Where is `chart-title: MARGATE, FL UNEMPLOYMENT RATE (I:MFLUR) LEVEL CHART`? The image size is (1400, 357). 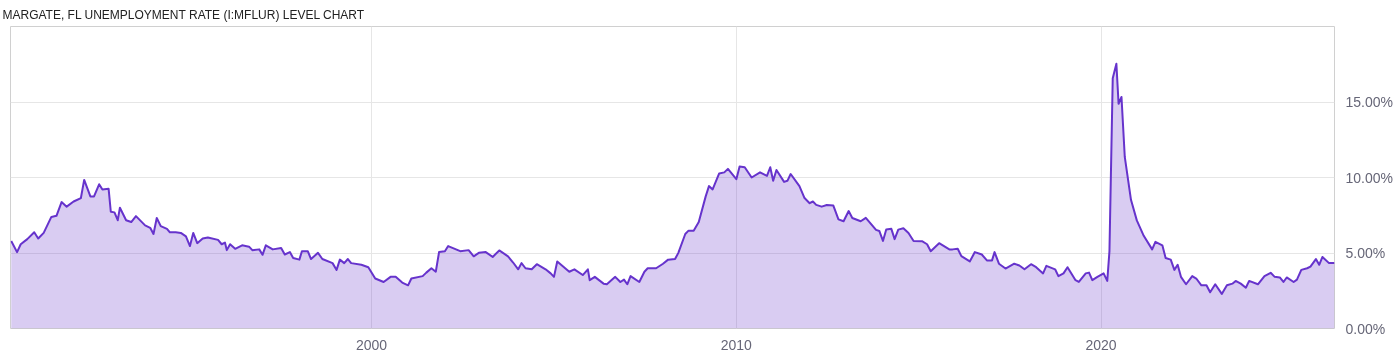
chart-title: MARGATE, FL UNEMPLOYMENT RATE (I:MFLUR) LEVEL CHART is located at coordinates (183, 14).